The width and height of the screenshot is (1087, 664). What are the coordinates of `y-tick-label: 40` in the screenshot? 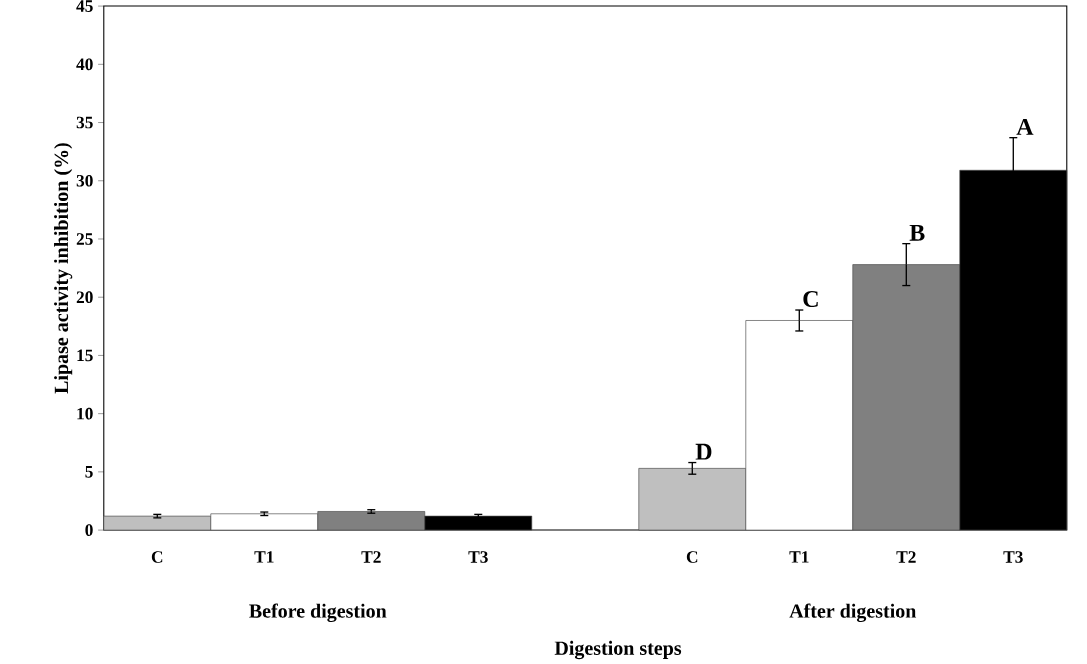 It's located at (84, 64).